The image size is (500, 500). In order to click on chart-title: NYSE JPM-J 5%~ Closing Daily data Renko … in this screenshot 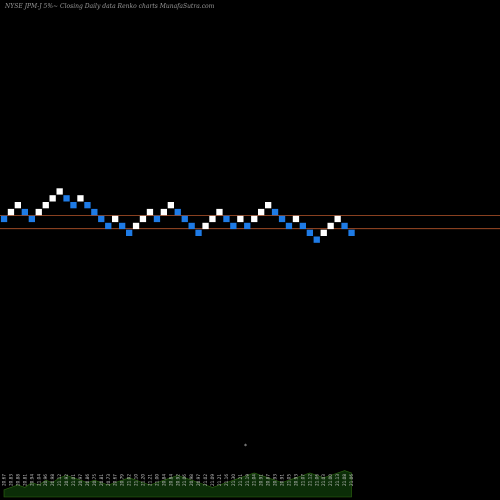, I will do `click(109, 6)`.